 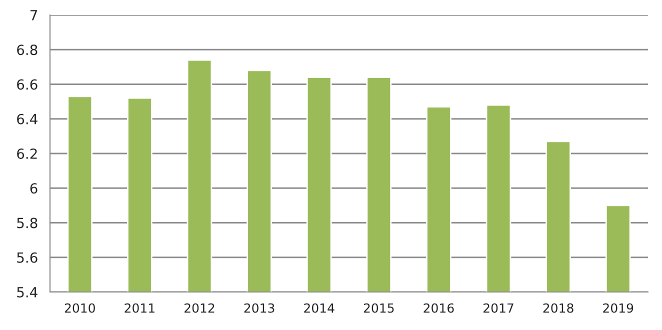 What do you see at coordinates (379, 308) in the screenshot?
I see `x-tick-label: 2015` at bounding box center [379, 308].